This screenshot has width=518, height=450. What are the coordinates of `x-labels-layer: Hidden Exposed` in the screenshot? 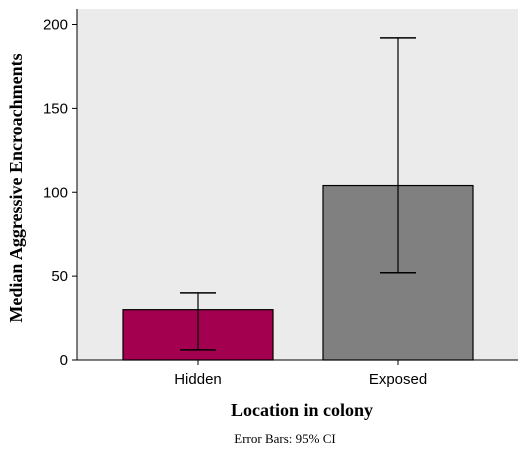 It's located at (300, 374).